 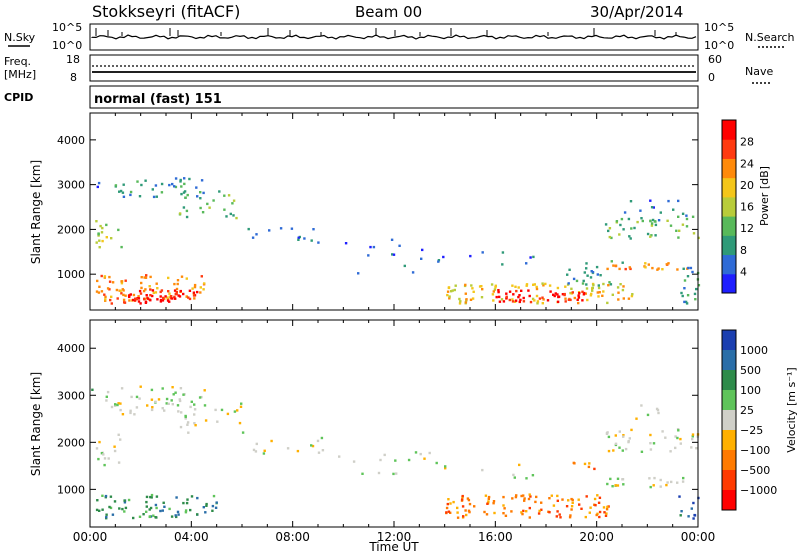 I want to click on x-tick-label: 12:00, so click(x=394, y=537).